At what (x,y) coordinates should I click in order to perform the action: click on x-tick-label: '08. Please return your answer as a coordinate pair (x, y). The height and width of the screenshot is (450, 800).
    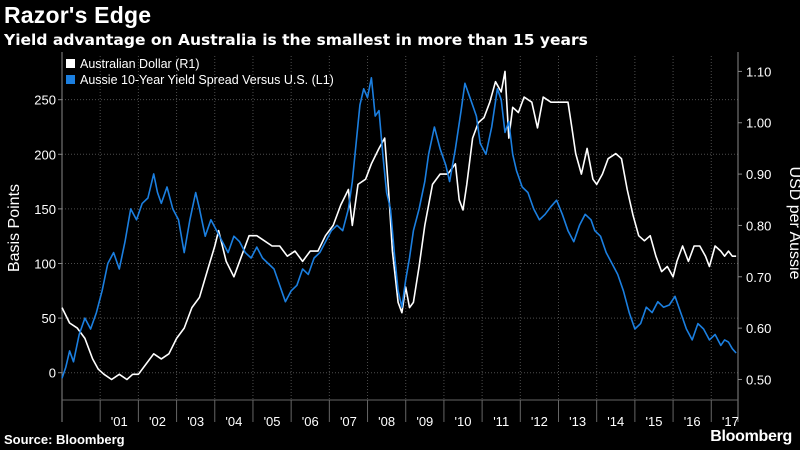
    Looking at the image, I should click on (386, 421).